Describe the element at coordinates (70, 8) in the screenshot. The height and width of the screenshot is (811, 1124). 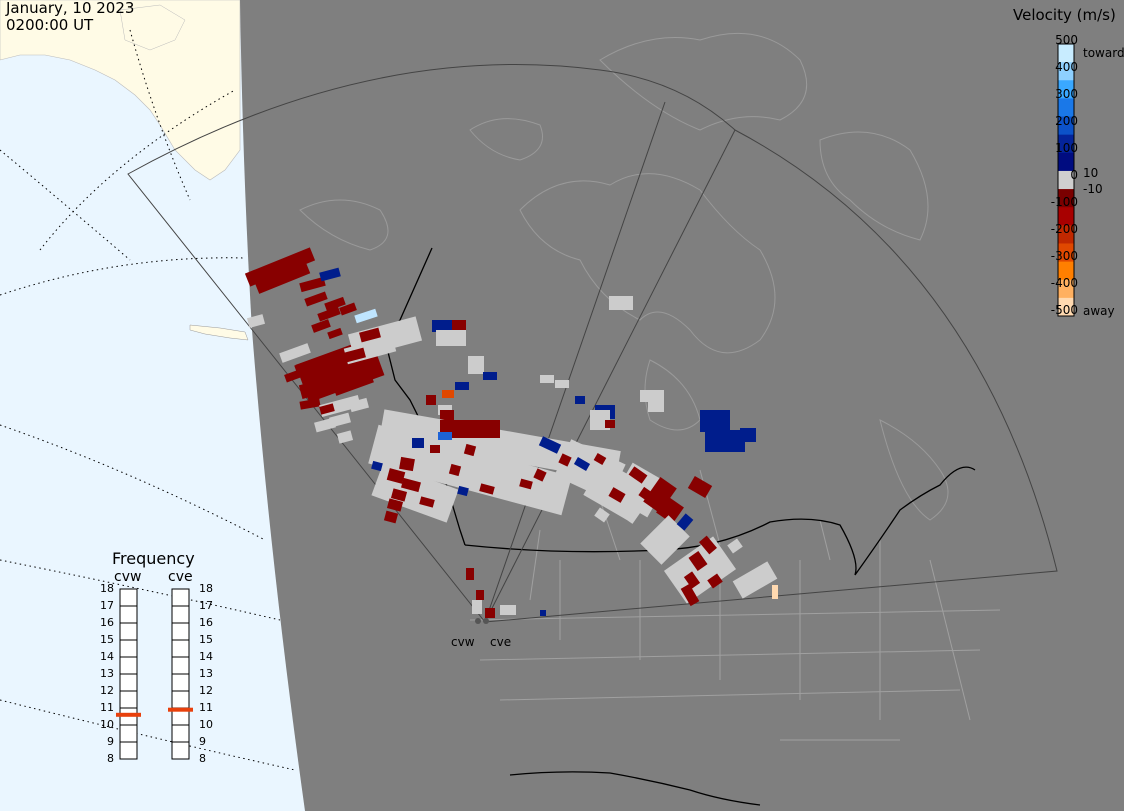
I see `date-label: January, 10 2023` at that location.